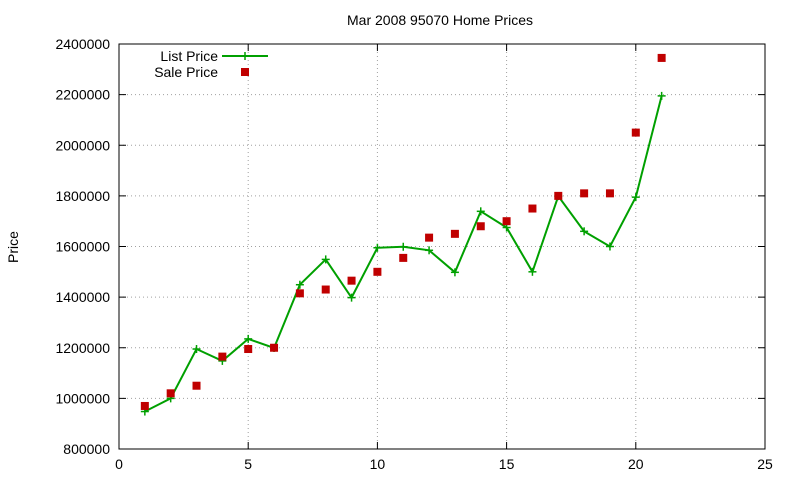 This screenshot has height=485, width=800. What do you see at coordinates (378, 464) in the screenshot?
I see `x-tick-label: 10` at bounding box center [378, 464].